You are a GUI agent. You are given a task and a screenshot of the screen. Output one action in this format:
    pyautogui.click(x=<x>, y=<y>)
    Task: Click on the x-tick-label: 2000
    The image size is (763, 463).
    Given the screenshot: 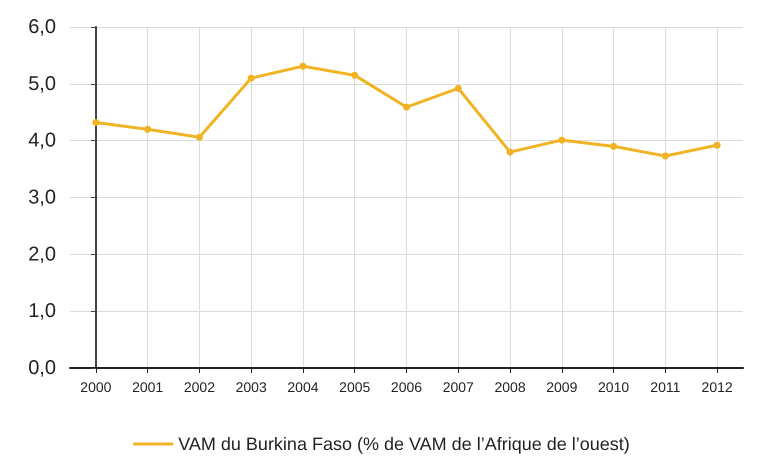 What is the action you would take?
    pyautogui.click(x=96, y=387)
    